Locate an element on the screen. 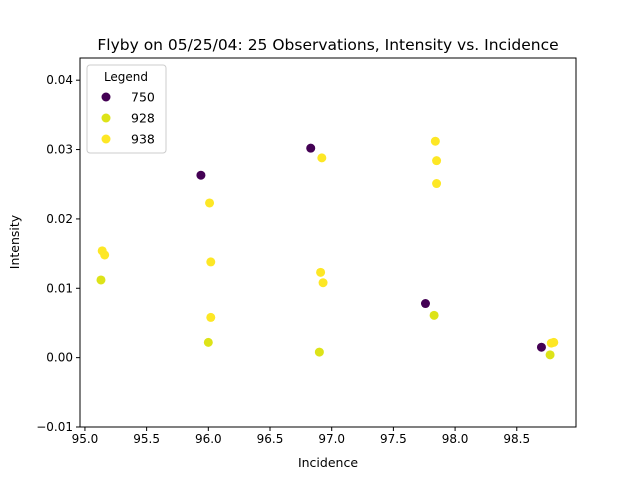 Image resolution: width=640 pixels, height=480 pixels. x-axis: 95.0 95.5 96.0 96.5 97.0 97.5 98.0 98.5 is located at coordinates (301, 436).